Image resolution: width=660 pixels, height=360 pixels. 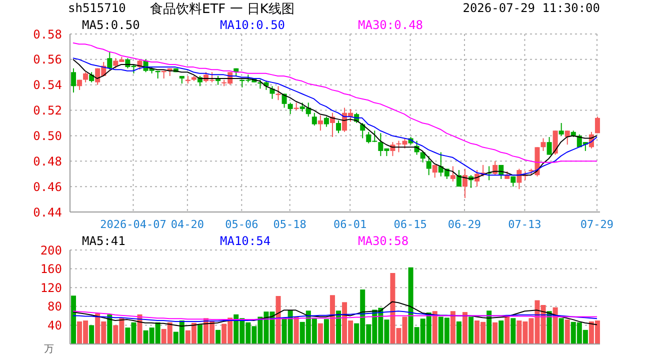 I want to click on y-tick-label: 80, so click(x=55, y=307).